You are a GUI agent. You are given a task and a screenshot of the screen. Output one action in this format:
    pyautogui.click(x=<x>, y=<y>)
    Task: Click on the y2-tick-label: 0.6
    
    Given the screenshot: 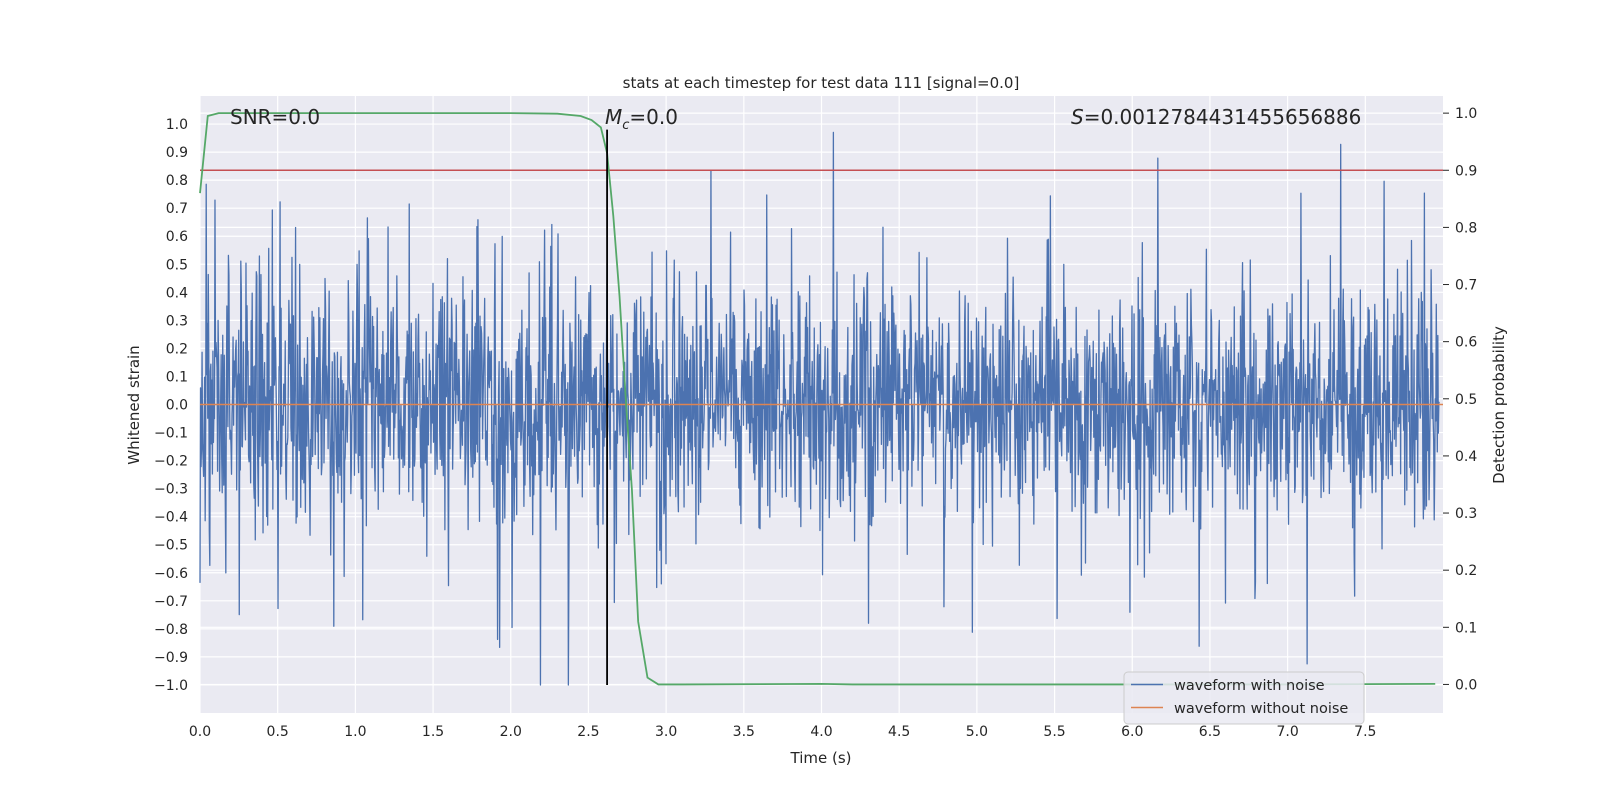 What is the action you would take?
    pyautogui.click(x=1466, y=343)
    